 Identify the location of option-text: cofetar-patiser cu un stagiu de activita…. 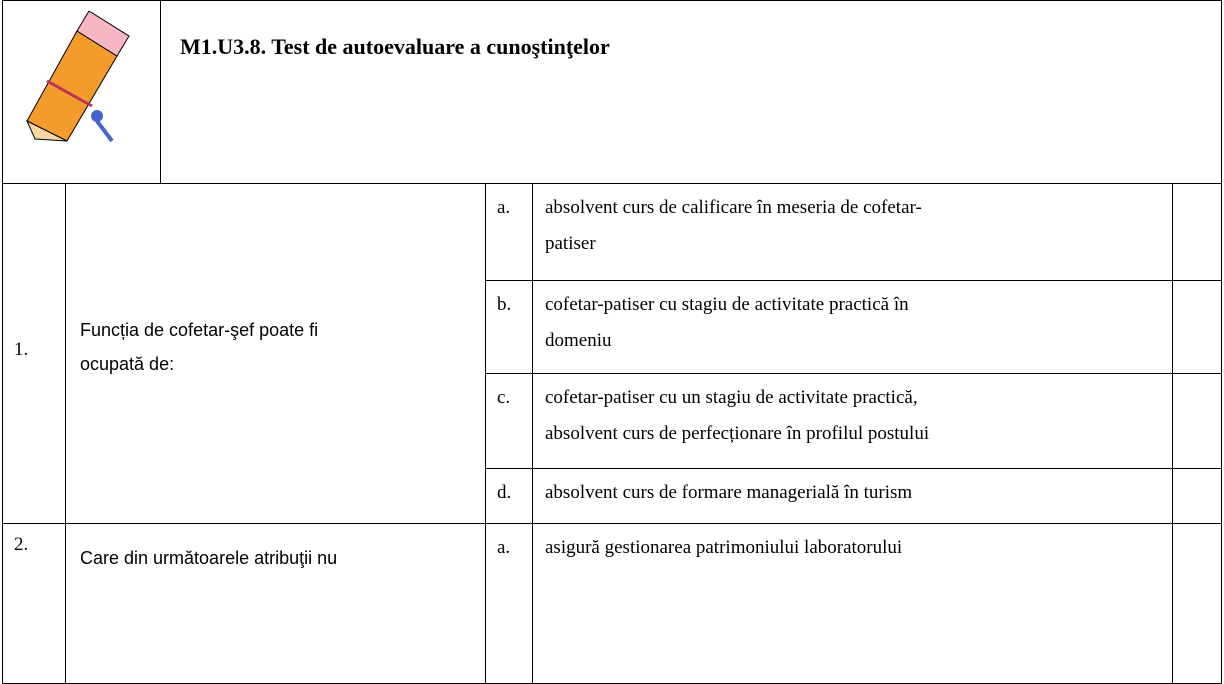
(731, 397).